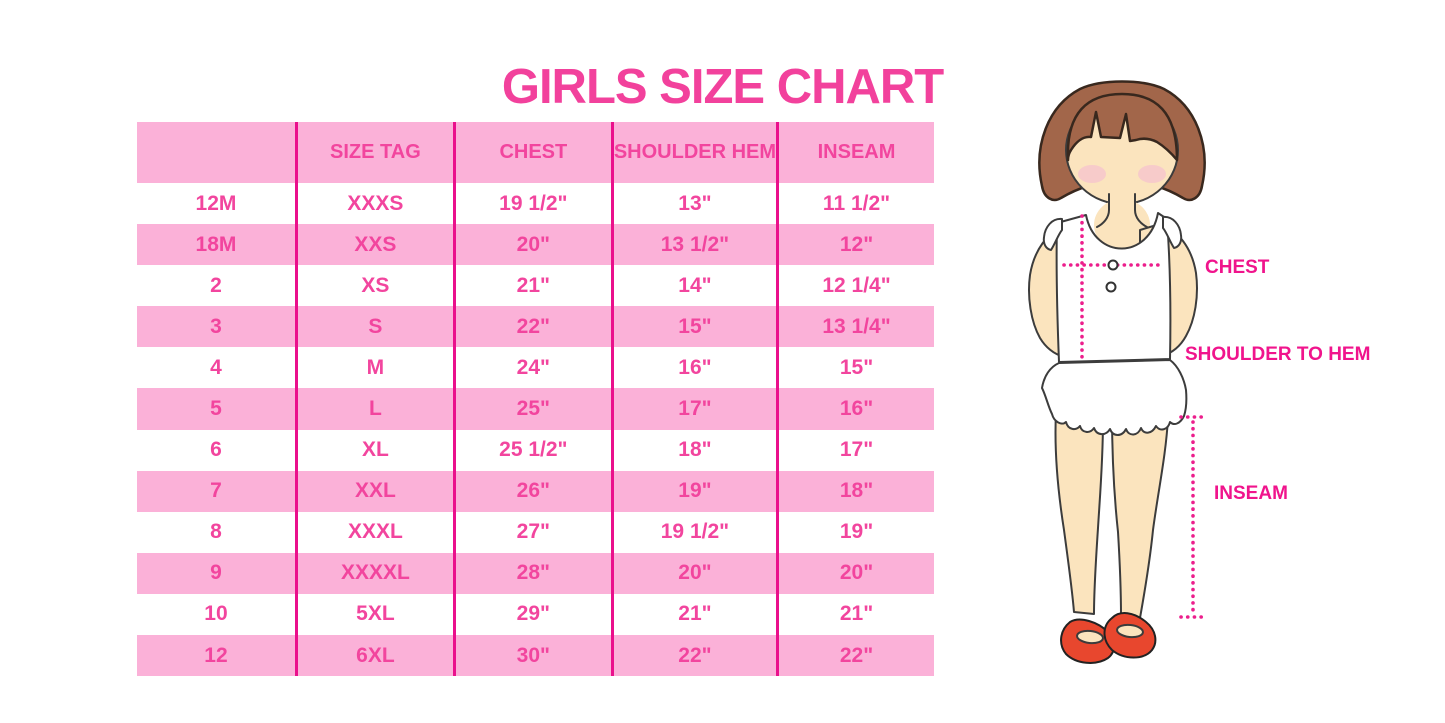 This screenshot has width=1445, height=723. I want to click on value-cell: XS, so click(373, 286).